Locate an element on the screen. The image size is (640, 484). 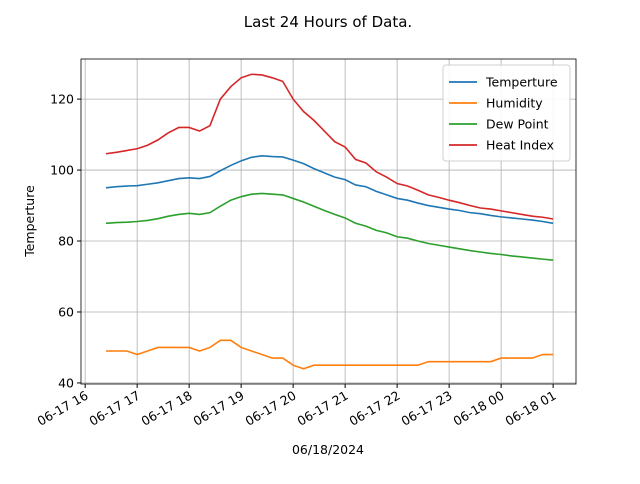
x-axis-label: 06/18/2024 is located at coordinates (328, 449).